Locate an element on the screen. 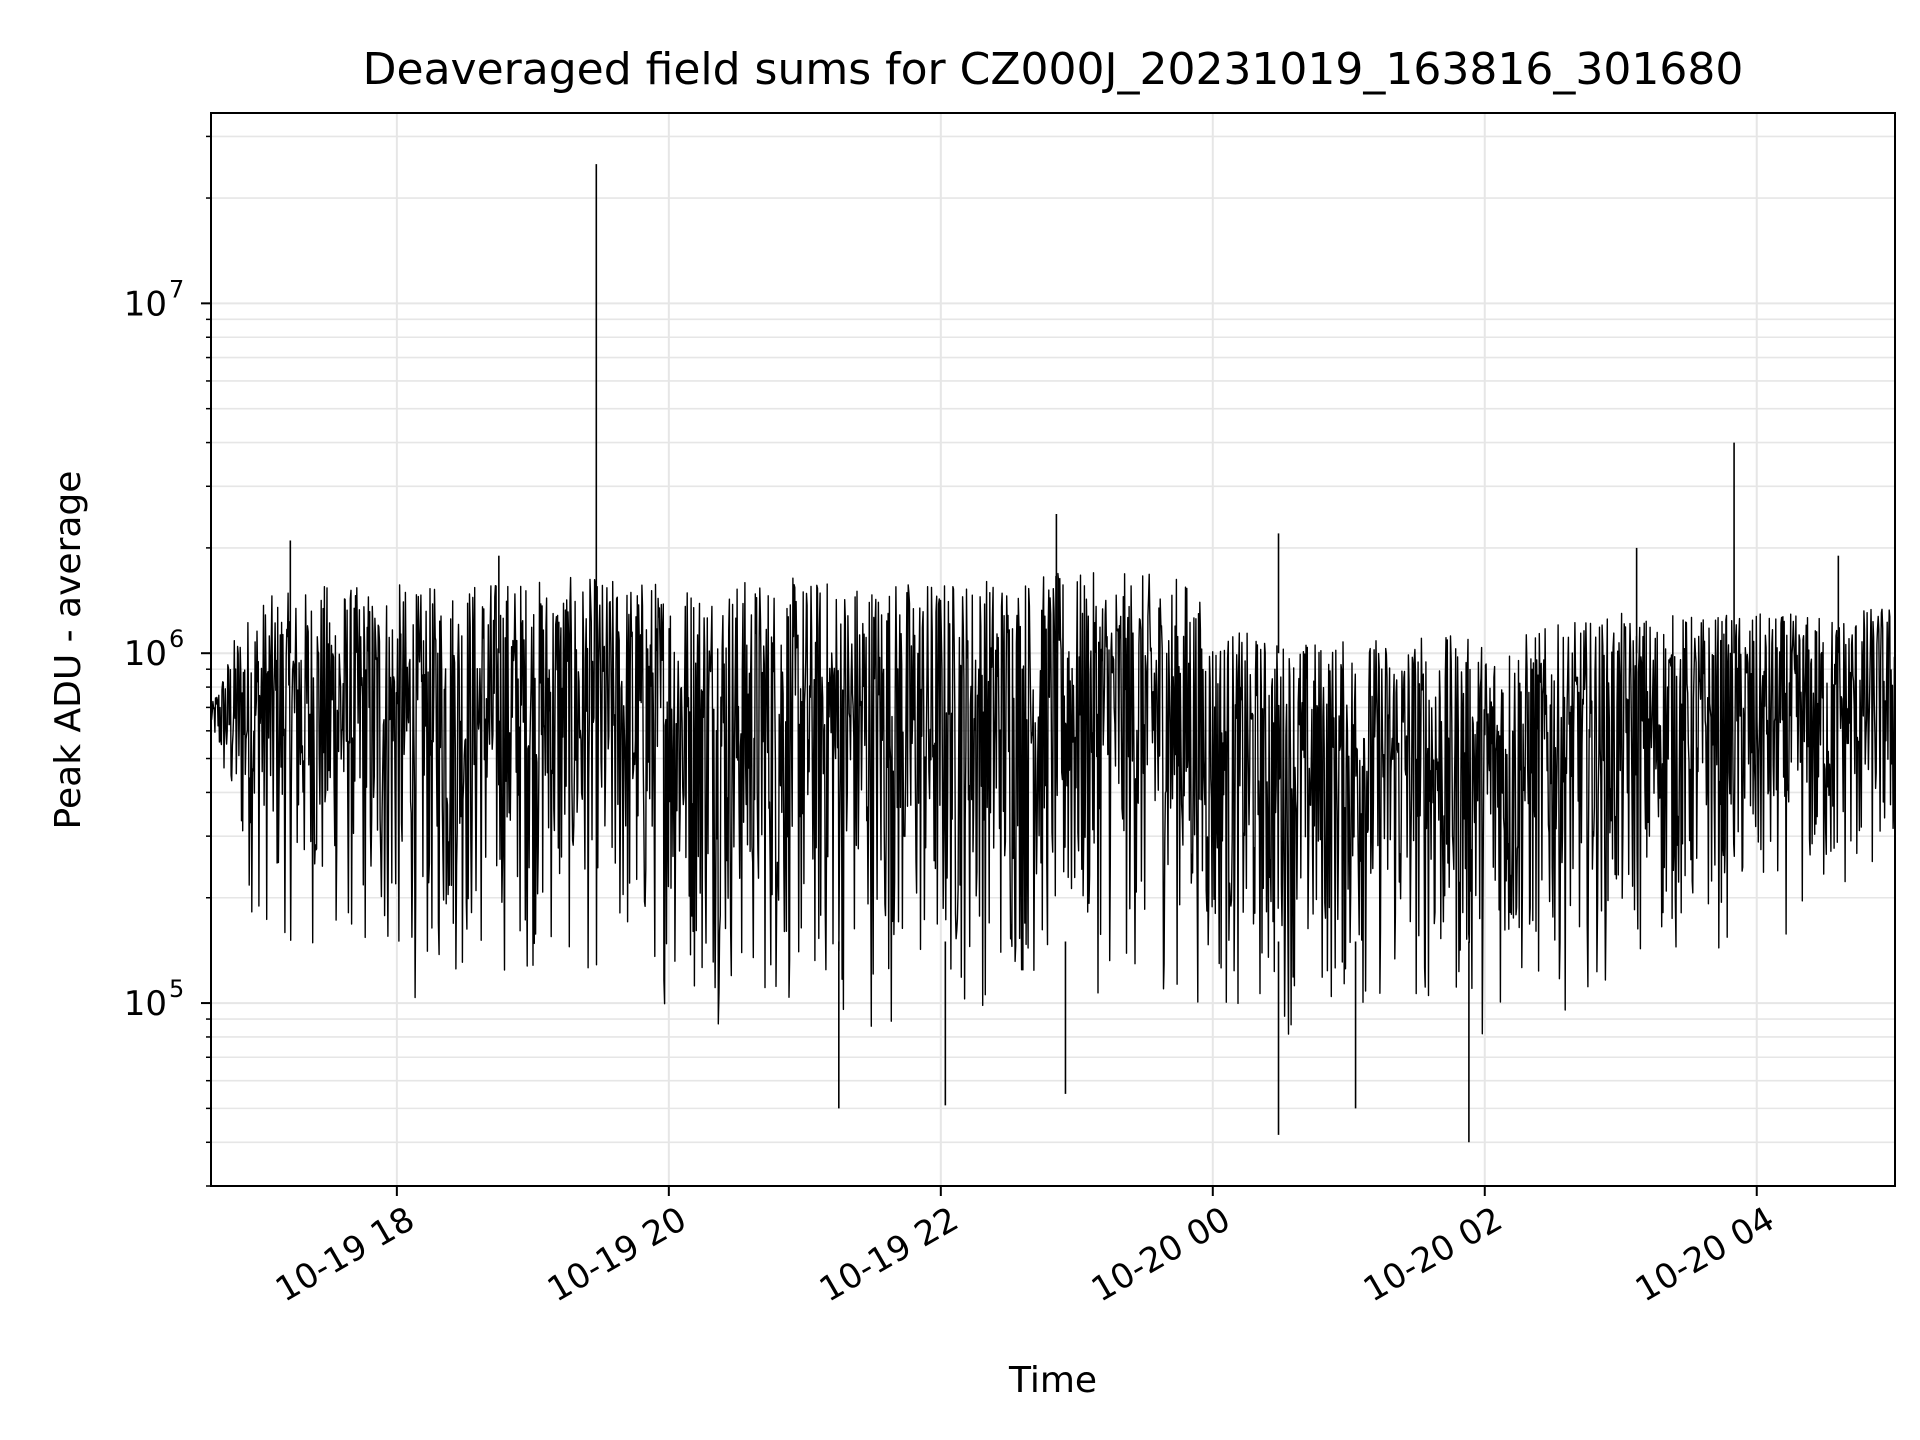  x-tick-label: 10-19 22 is located at coordinates (889, 1254).